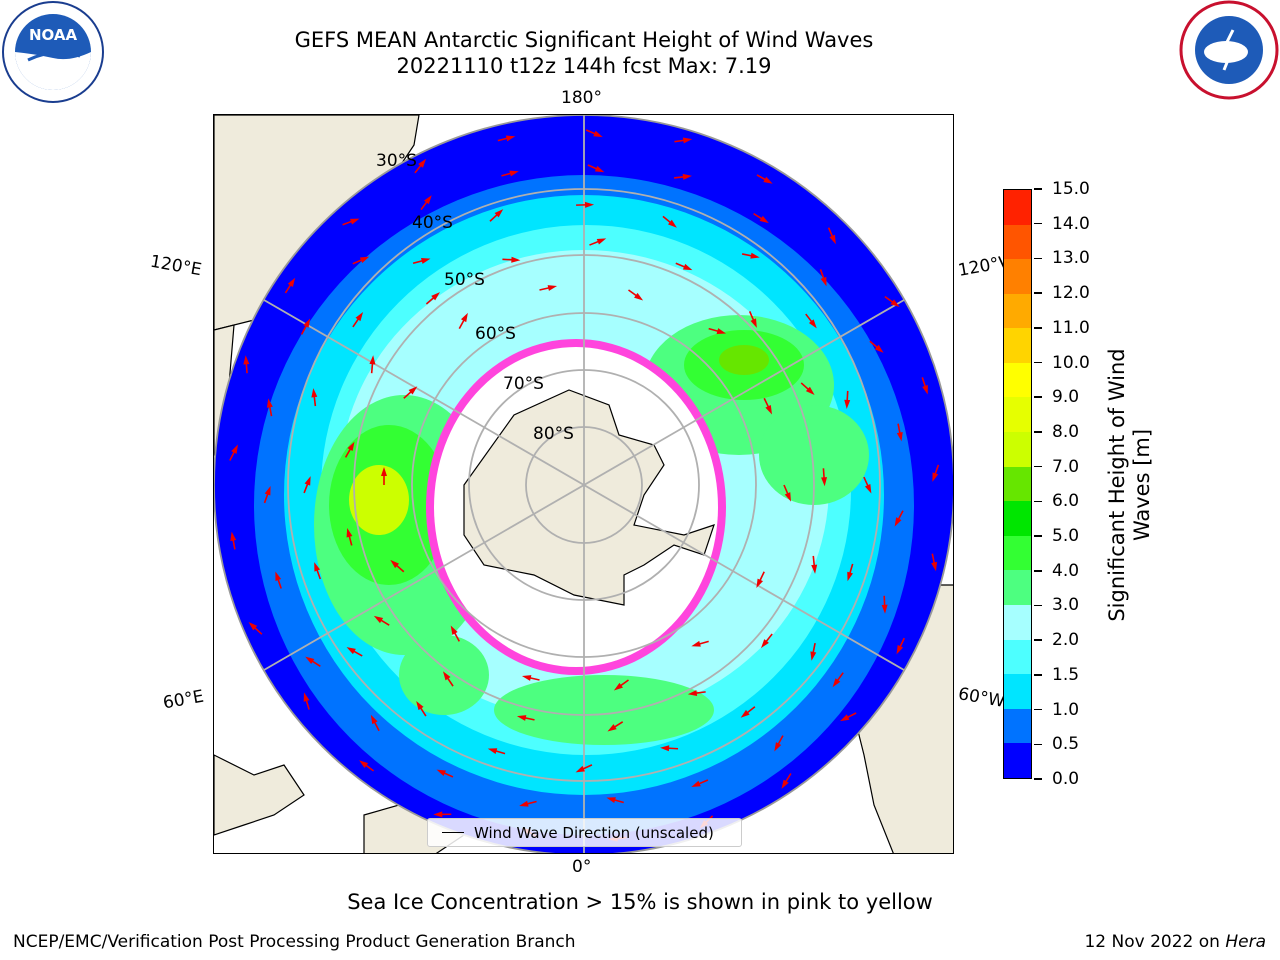 The width and height of the screenshot is (1280, 960). Describe the element at coordinates (1066, 431) in the screenshot. I see `colorbar-tick-label: 8.0` at that location.